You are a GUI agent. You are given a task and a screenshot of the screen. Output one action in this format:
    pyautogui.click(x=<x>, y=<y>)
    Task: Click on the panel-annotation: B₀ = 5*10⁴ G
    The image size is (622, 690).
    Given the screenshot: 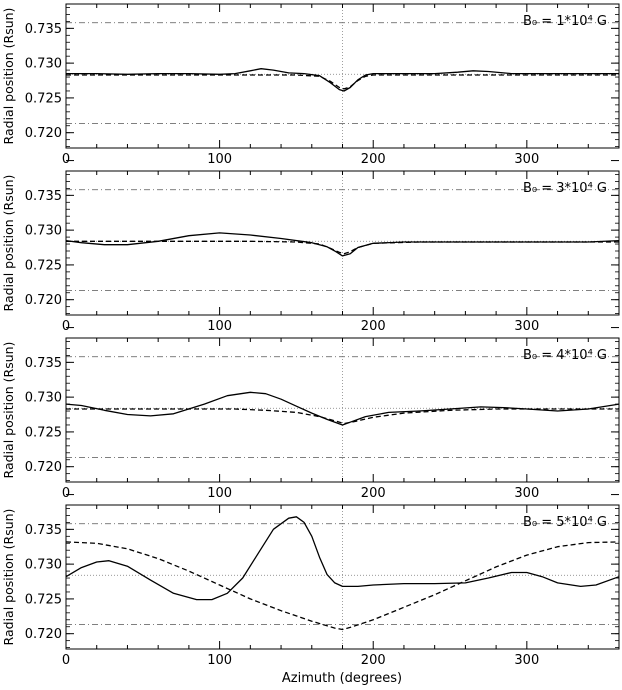 What is the action you would take?
    pyautogui.click(x=565, y=522)
    